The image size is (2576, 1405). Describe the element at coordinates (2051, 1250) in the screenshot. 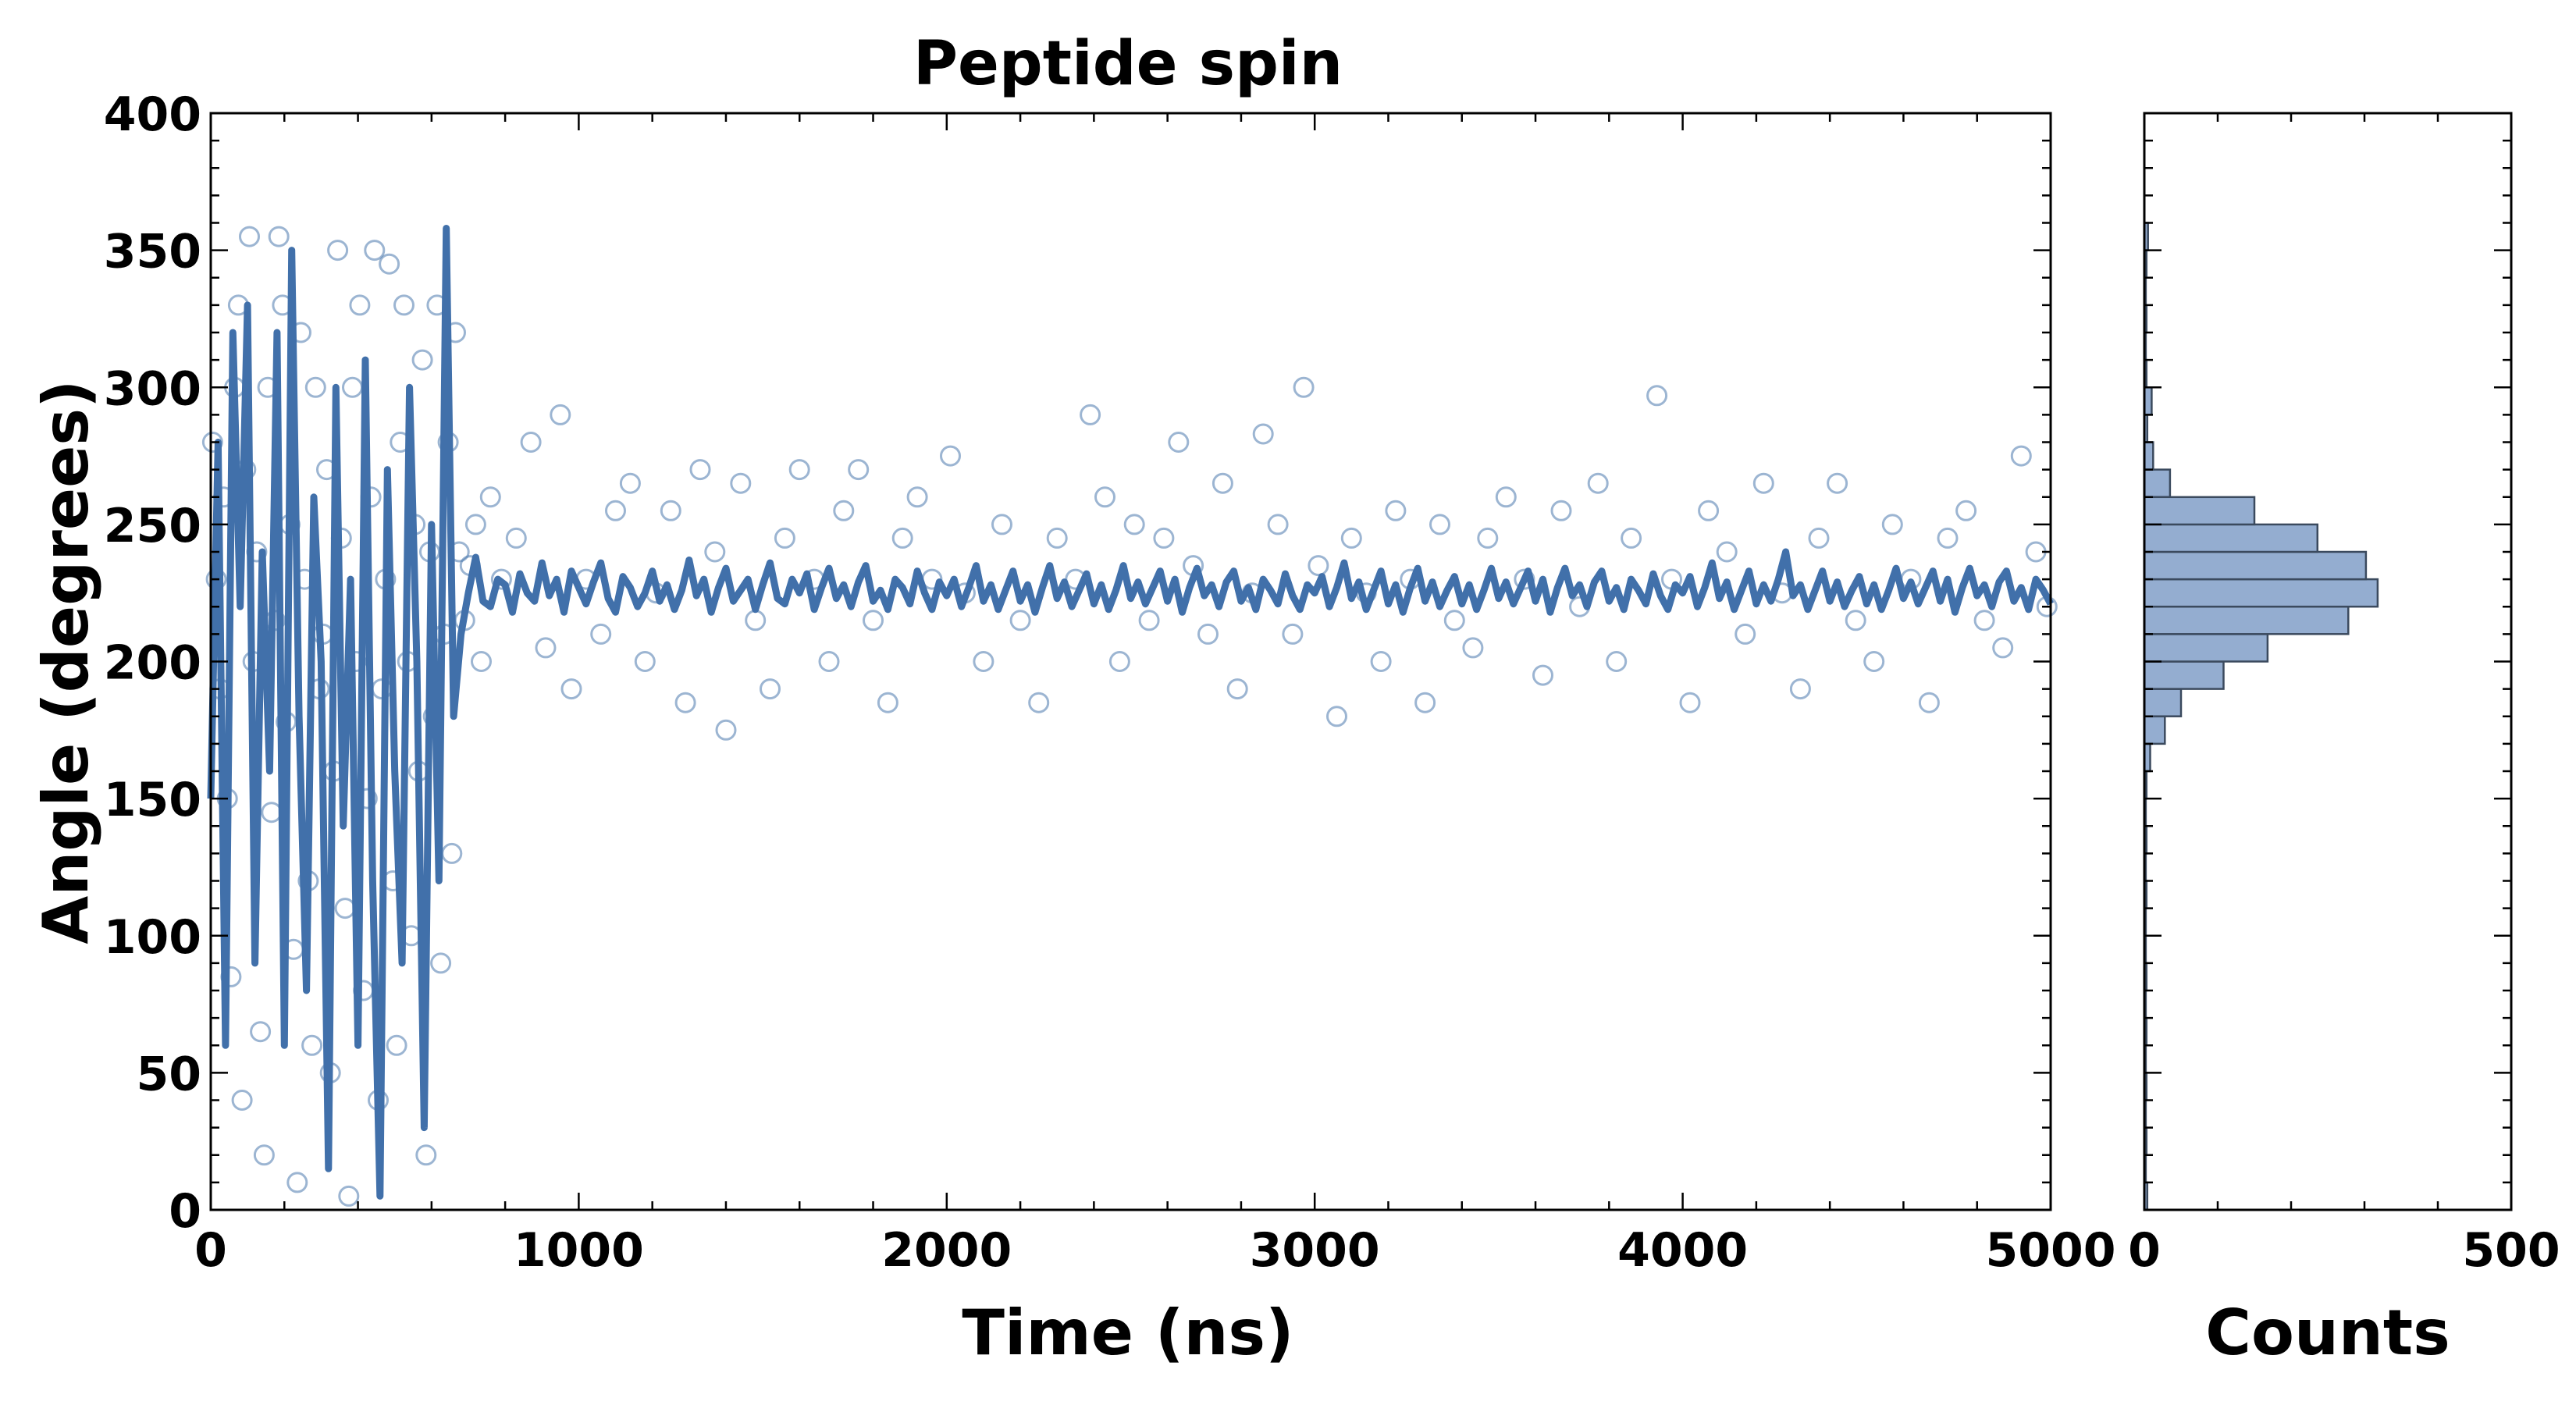

I see `x-tick-label-5: 5000` at that location.